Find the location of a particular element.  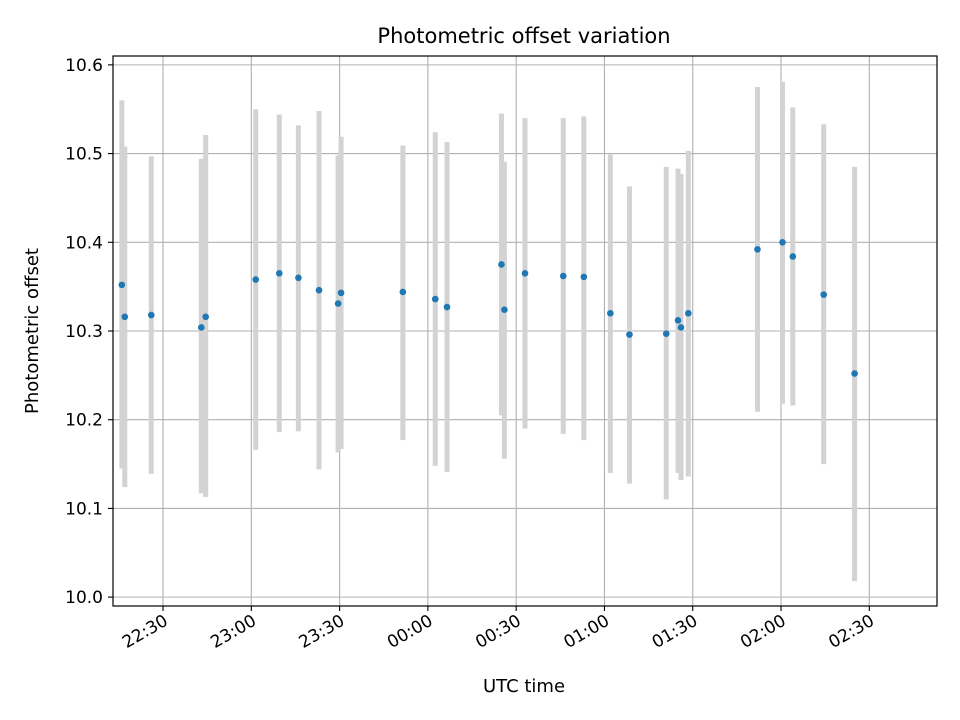

point-layer is located at coordinates (488, 307).